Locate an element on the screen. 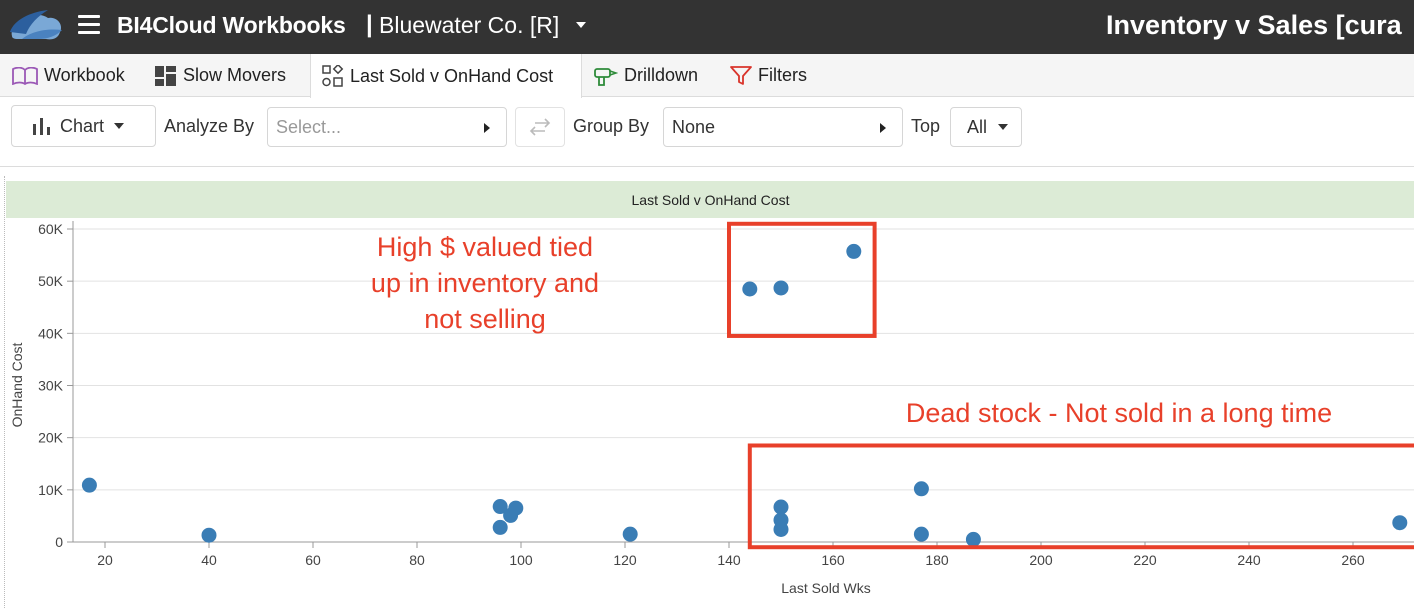 This screenshot has height=608, width=1414. swap-icon is located at coordinates (540, 127).